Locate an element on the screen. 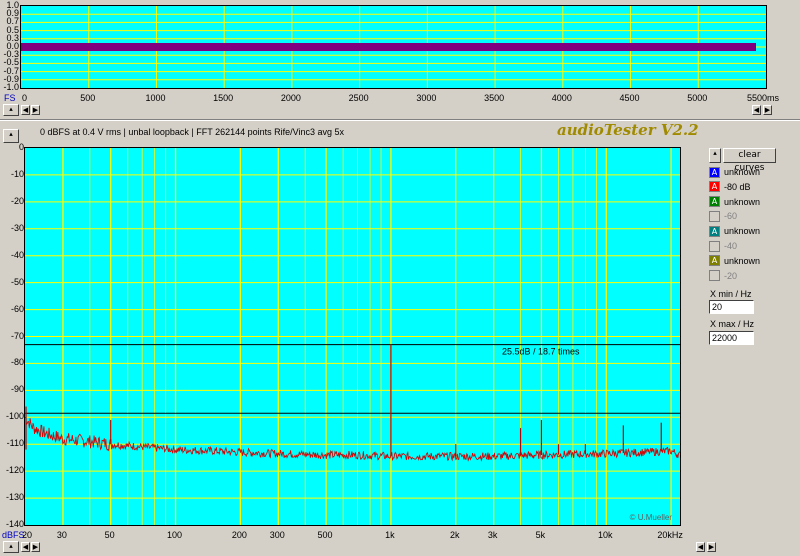  spectrum-x-tick-label: 20kHz is located at coordinates (670, 535).